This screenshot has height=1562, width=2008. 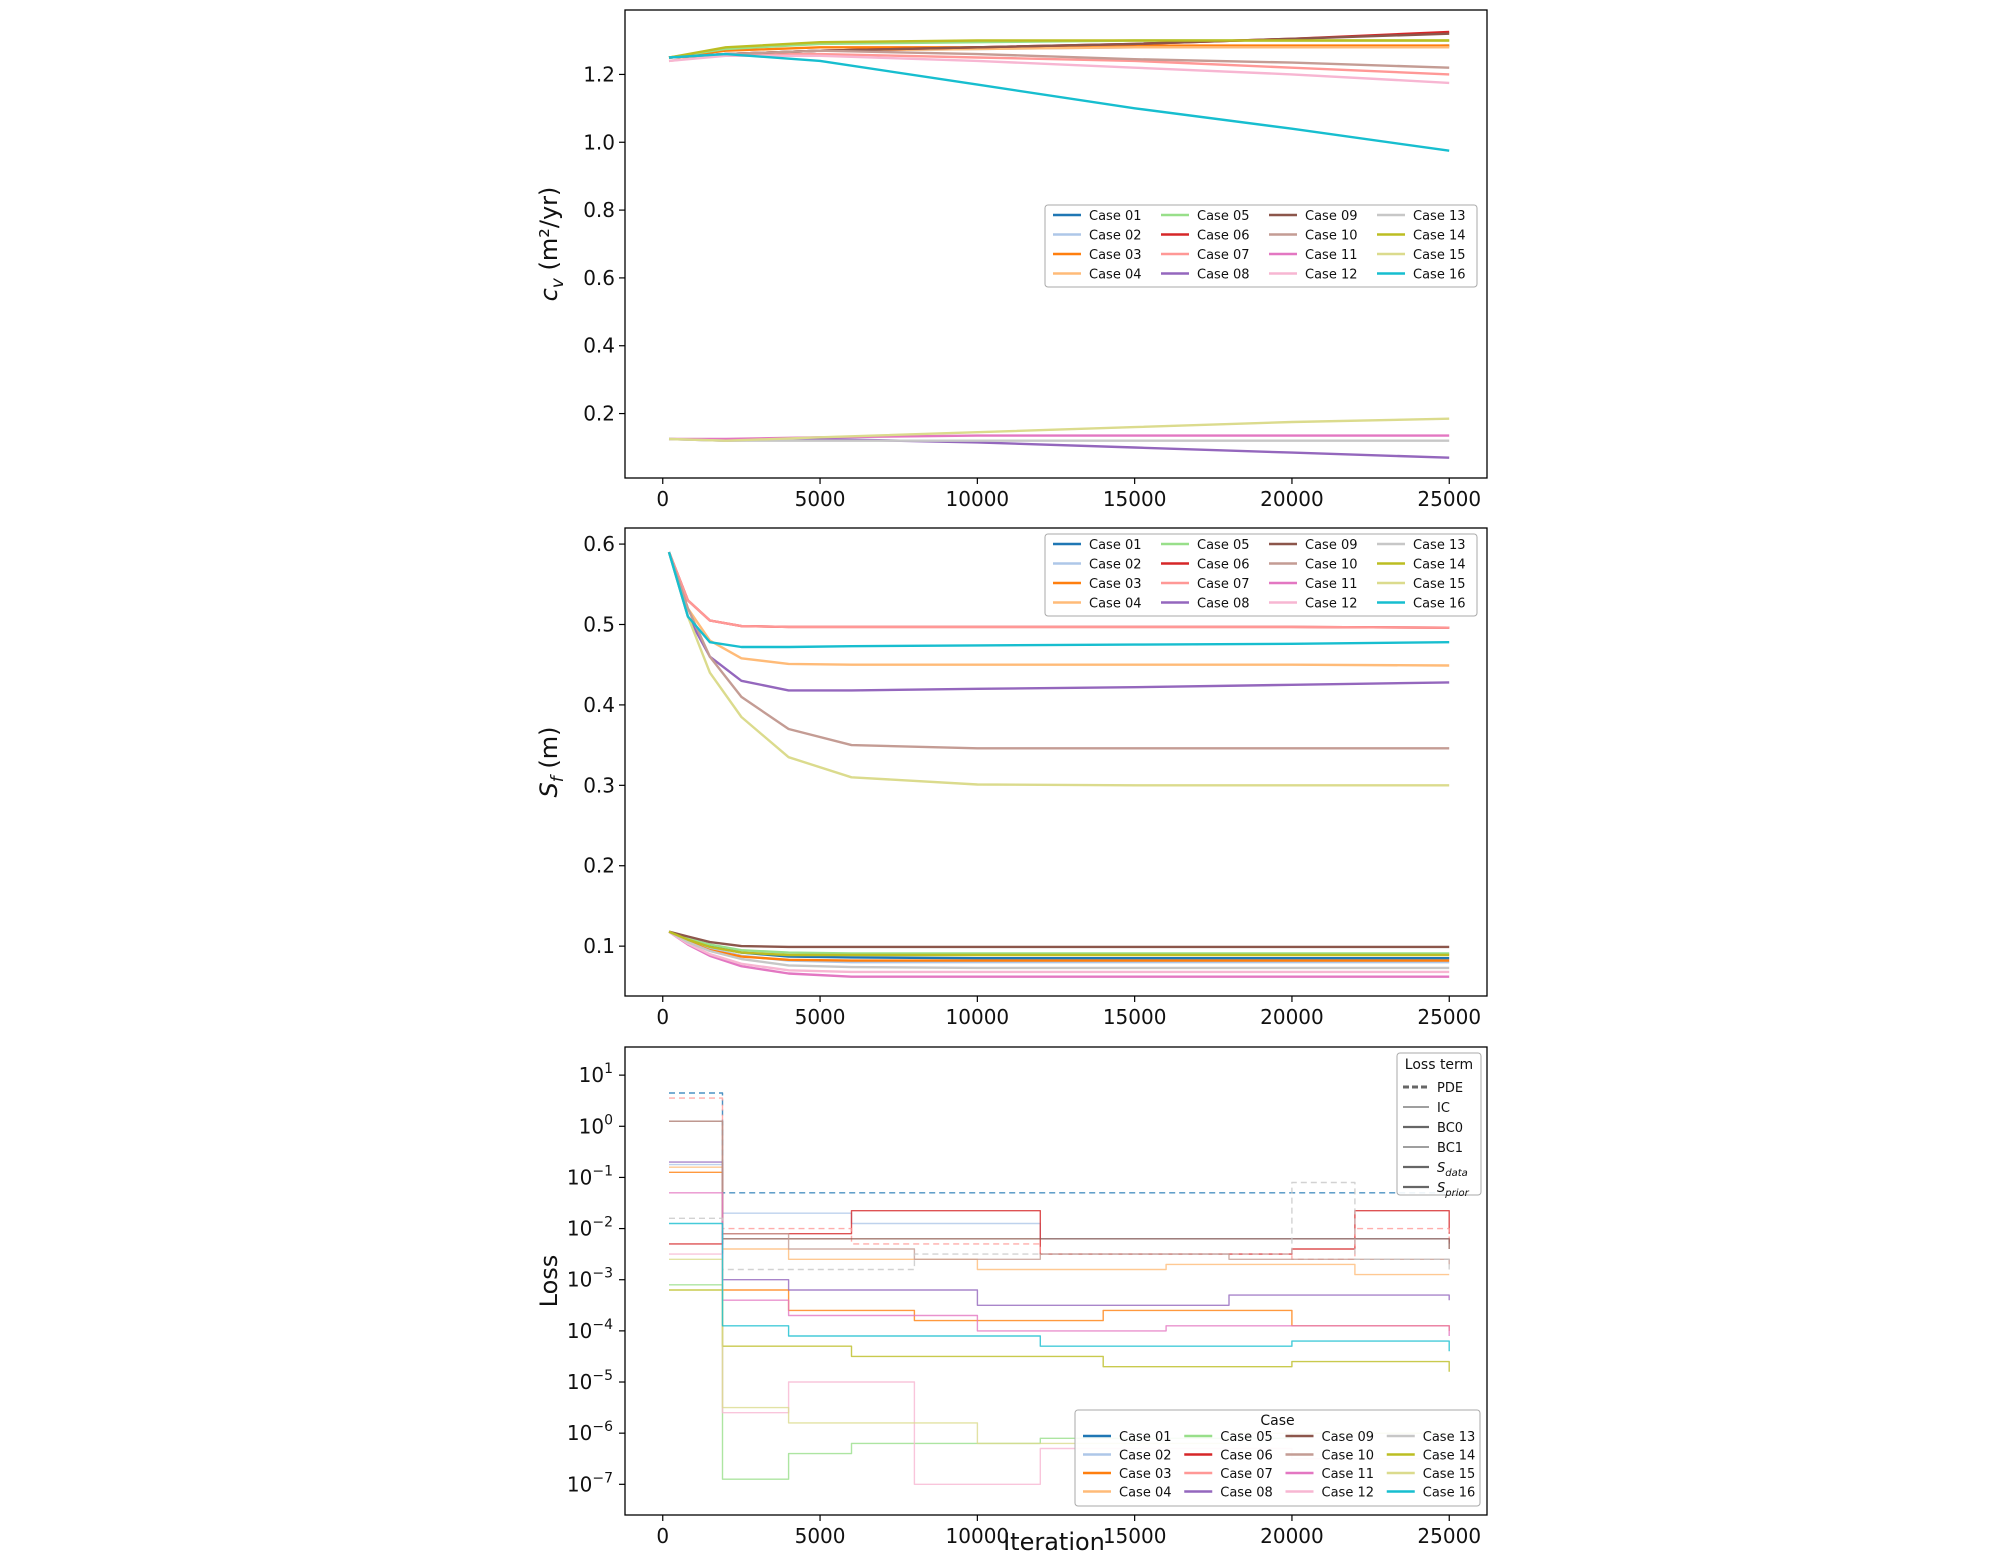 I want to click on legend-title: Case, so click(x=1277, y=1421).